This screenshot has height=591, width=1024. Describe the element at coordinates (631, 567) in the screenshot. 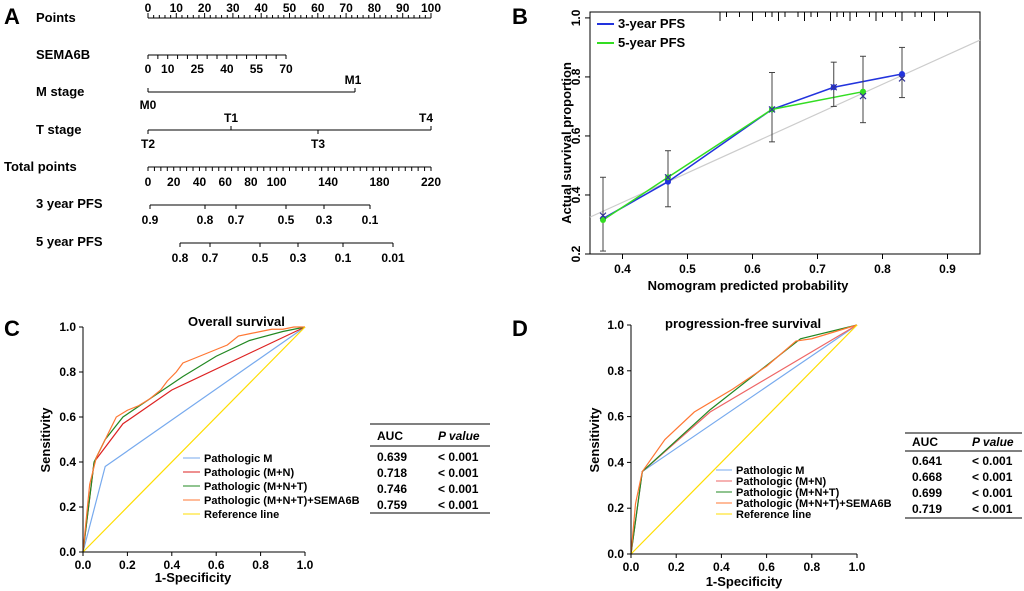

I see `x-tick-label: 0.0` at that location.